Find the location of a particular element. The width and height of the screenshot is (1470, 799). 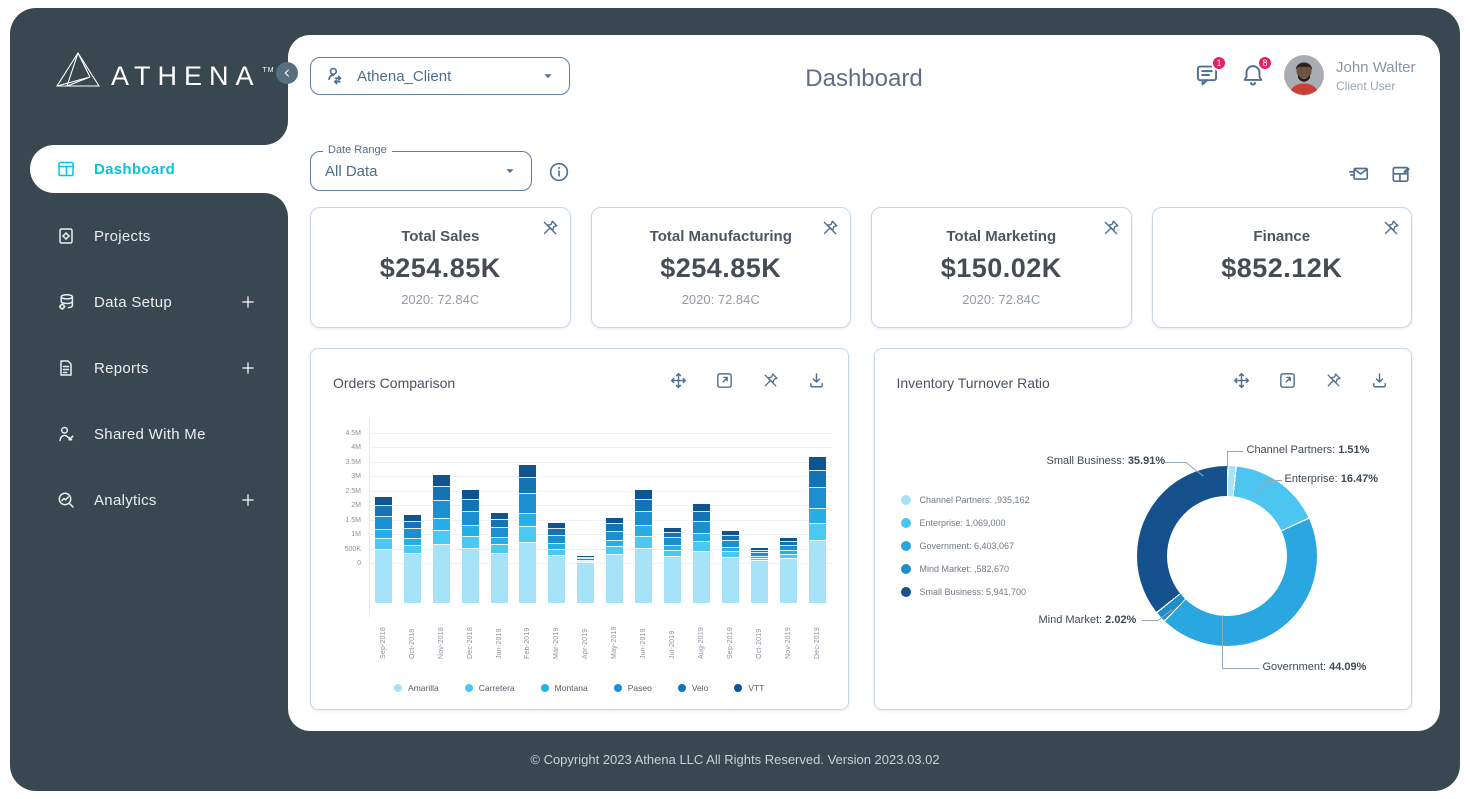

legend-item: Velo is located at coordinates (692, 688).